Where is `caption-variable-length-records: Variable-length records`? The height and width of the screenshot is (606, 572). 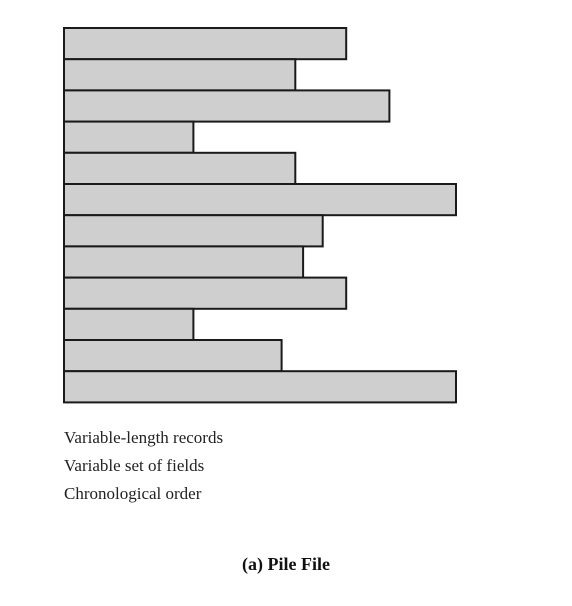 caption-variable-length-records: Variable-length records is located at coordinates (144, 437).